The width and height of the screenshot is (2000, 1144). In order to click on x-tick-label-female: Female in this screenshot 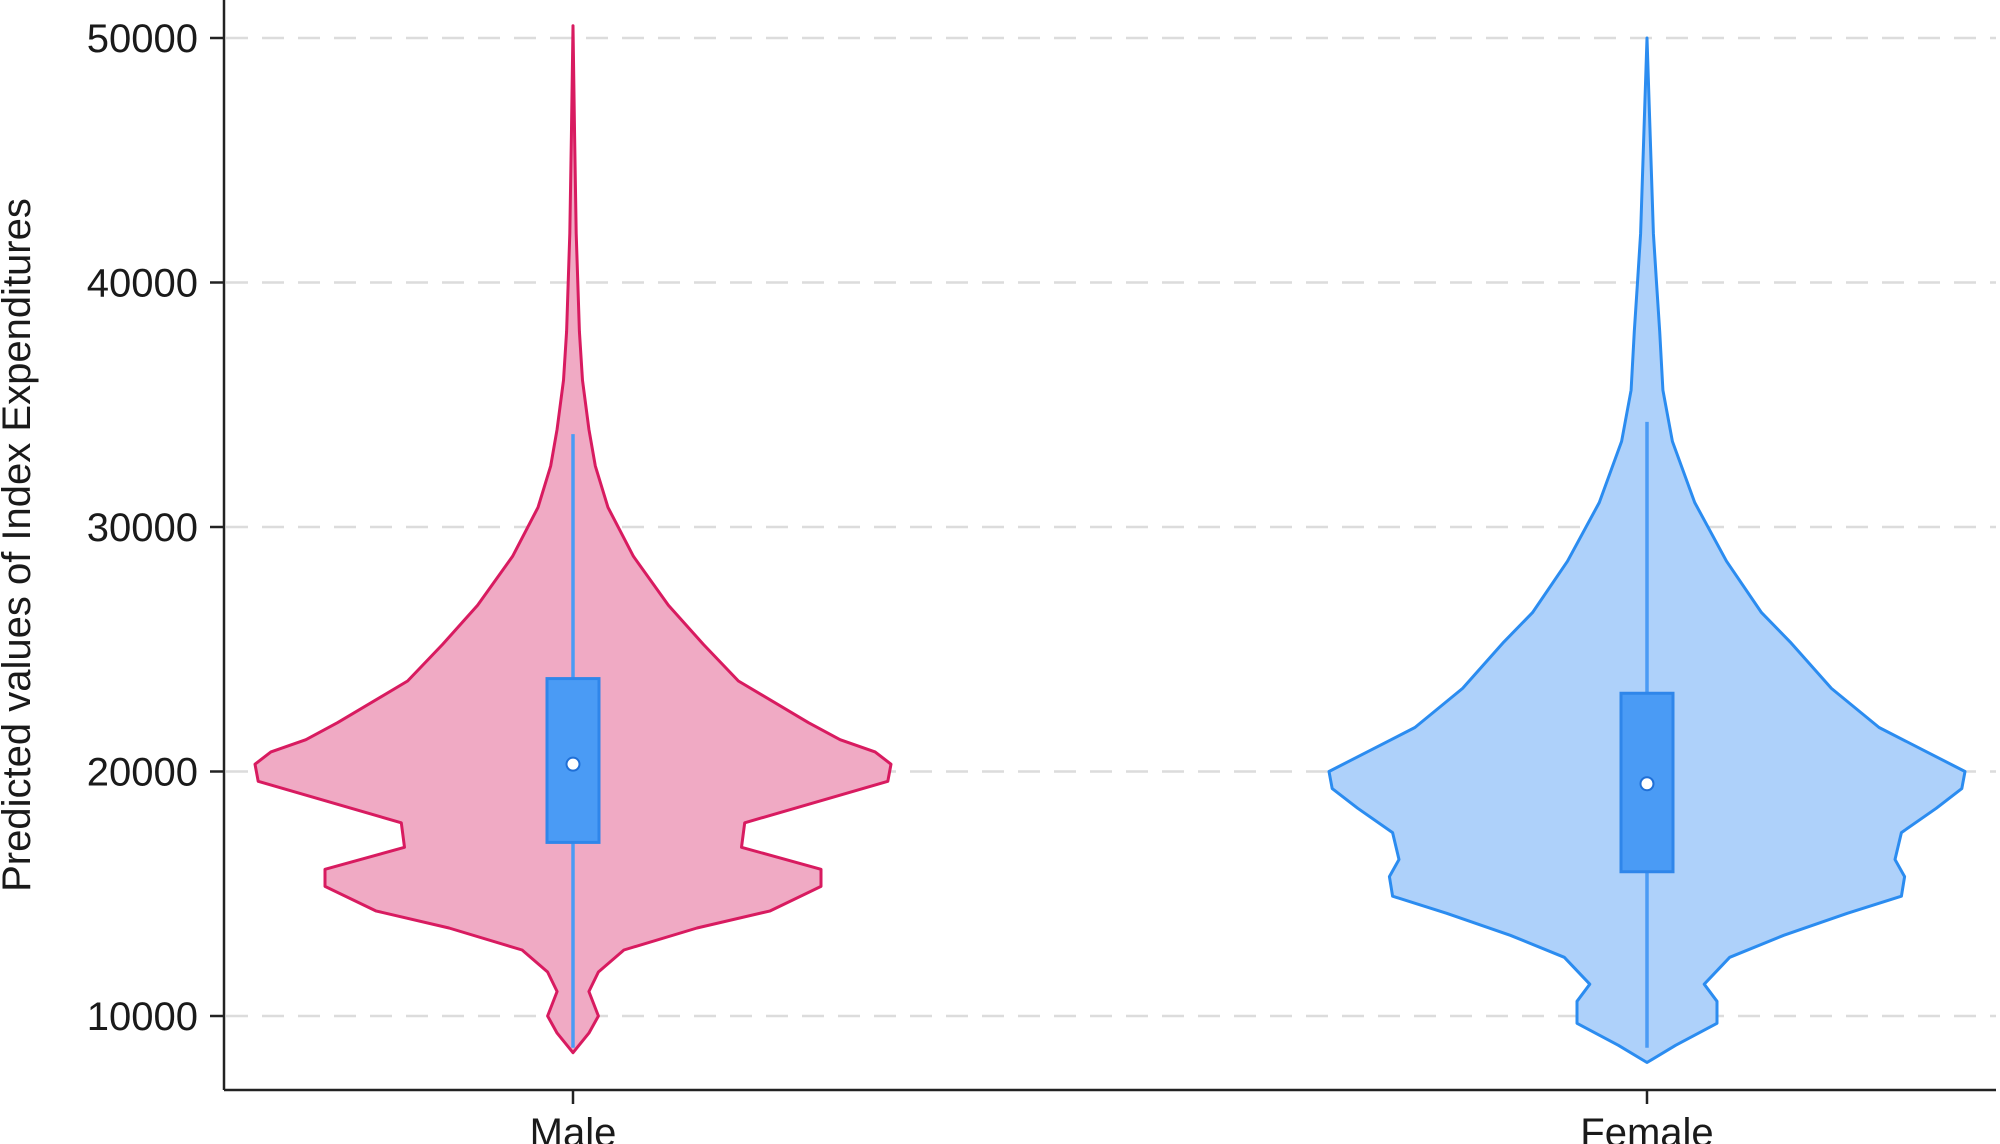, I will do `click(1646, 1127)`.